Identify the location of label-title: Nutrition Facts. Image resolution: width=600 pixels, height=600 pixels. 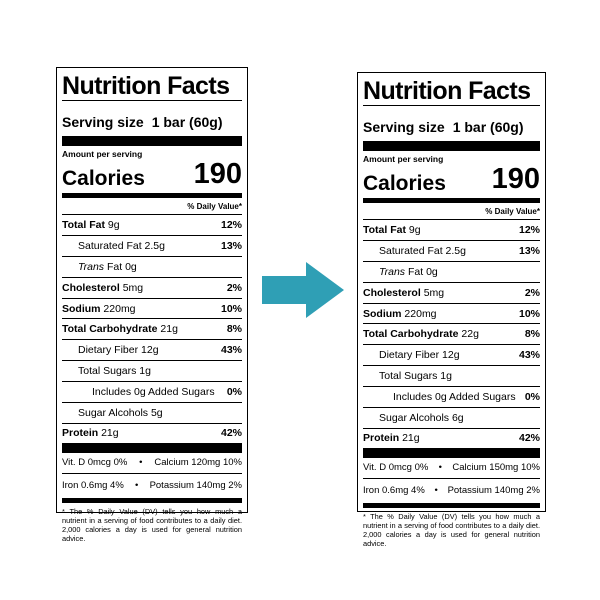
(447, 91).